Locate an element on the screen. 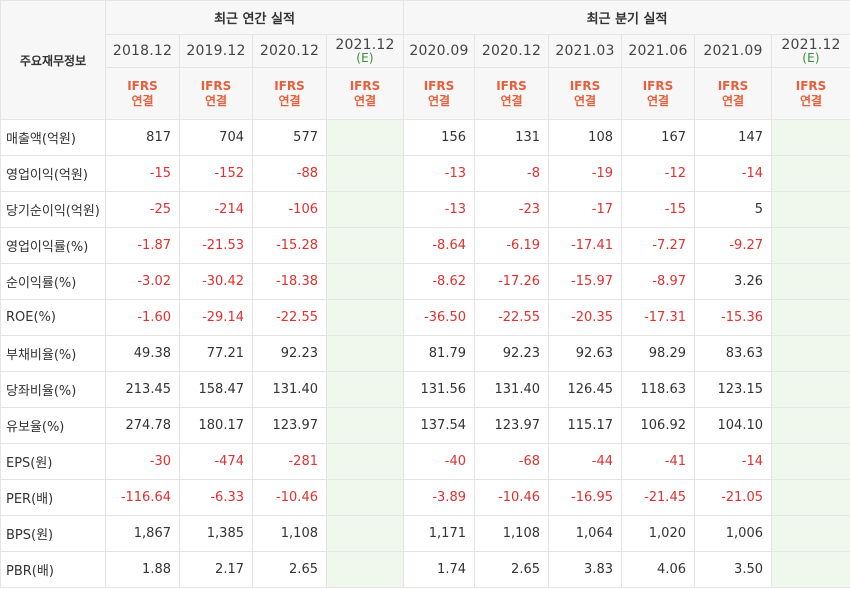 This screenshot has height=589, width=850. value-cell: -12 is located at coordinates (658, 173).